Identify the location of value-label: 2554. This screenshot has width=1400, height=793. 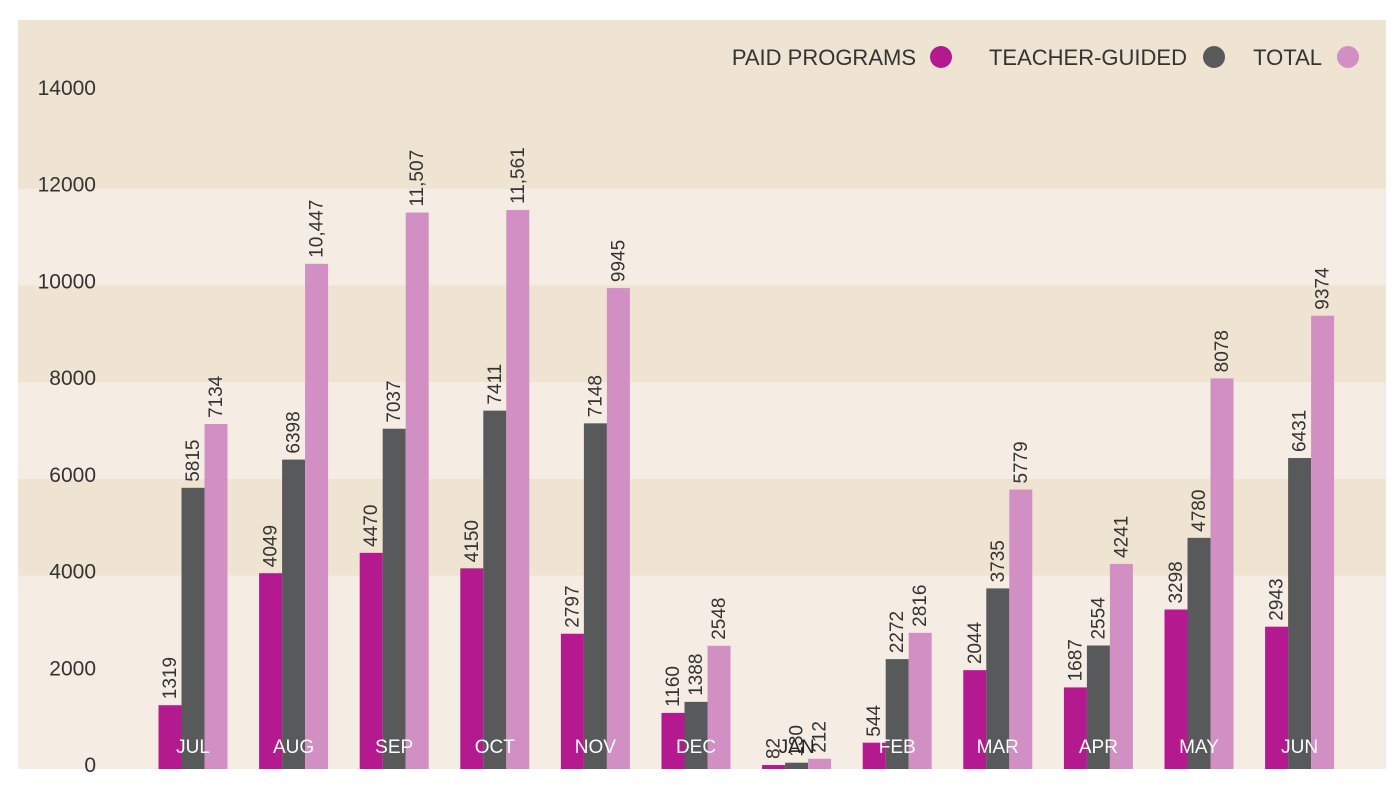
(1098, 618).